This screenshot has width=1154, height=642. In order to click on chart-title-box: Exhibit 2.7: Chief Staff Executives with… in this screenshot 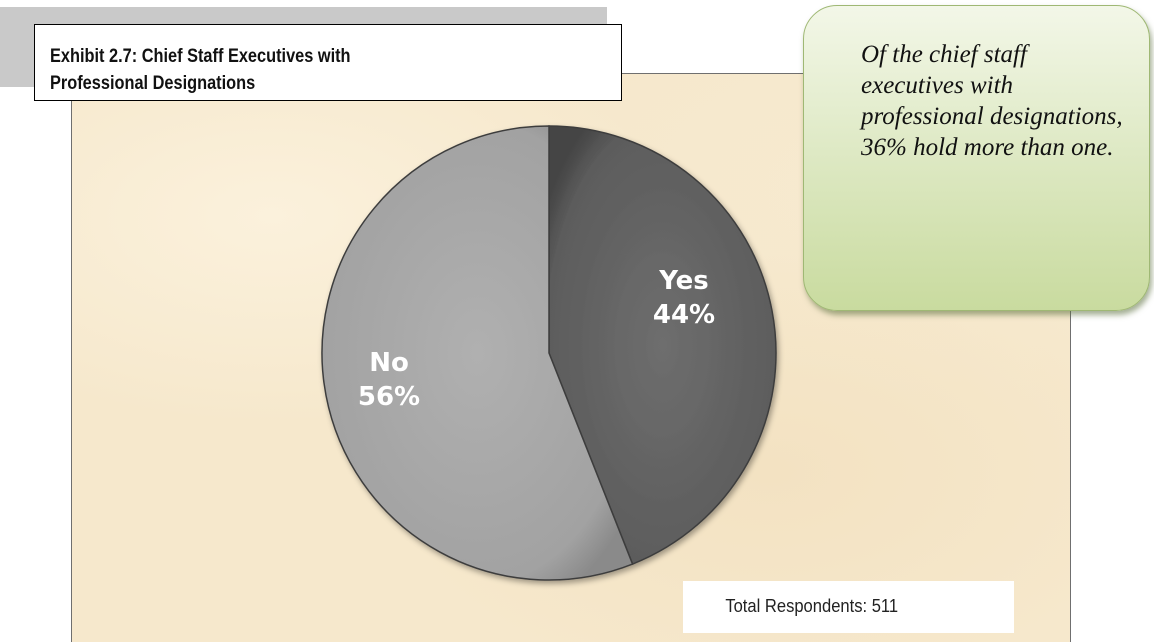, I will do `click(328, 62)`.